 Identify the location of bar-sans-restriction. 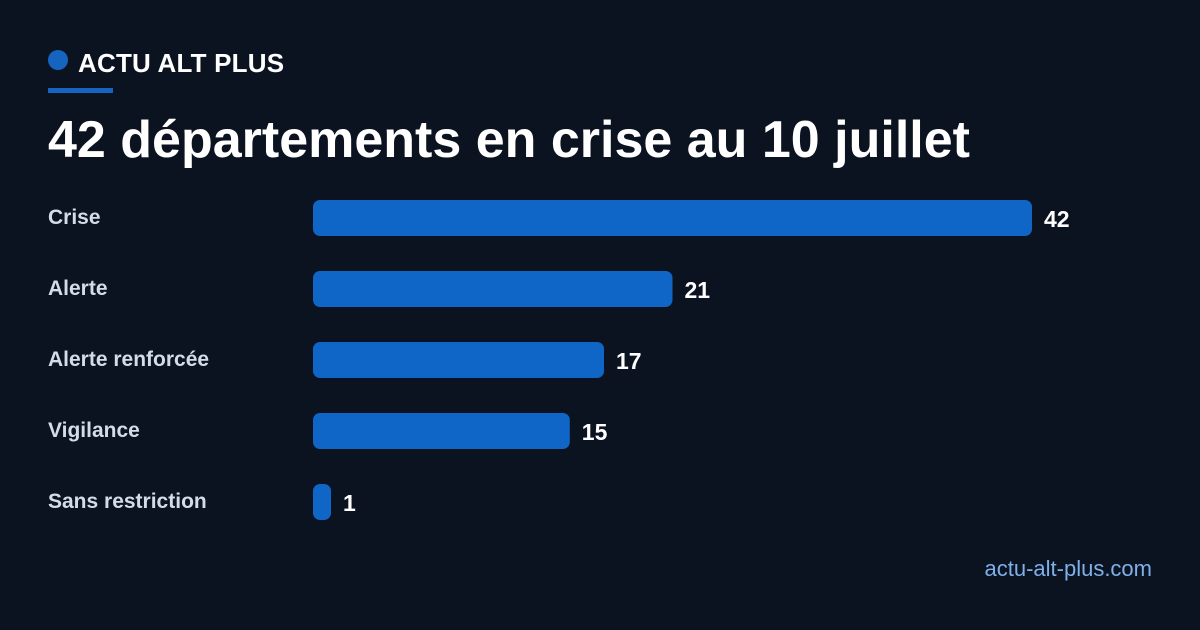
(322, 502).